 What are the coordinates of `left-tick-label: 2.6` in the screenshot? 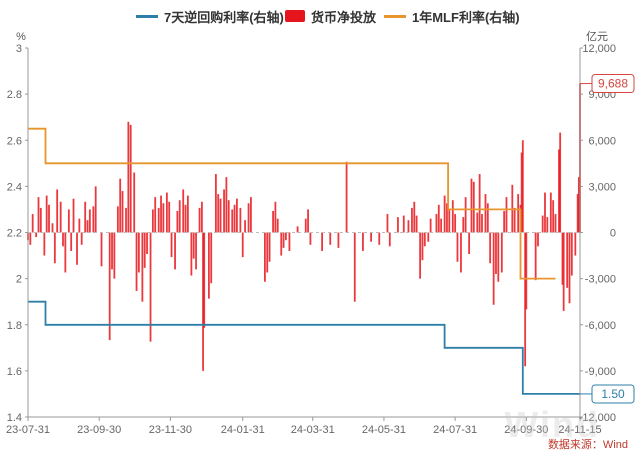 It's located at (14, 141).